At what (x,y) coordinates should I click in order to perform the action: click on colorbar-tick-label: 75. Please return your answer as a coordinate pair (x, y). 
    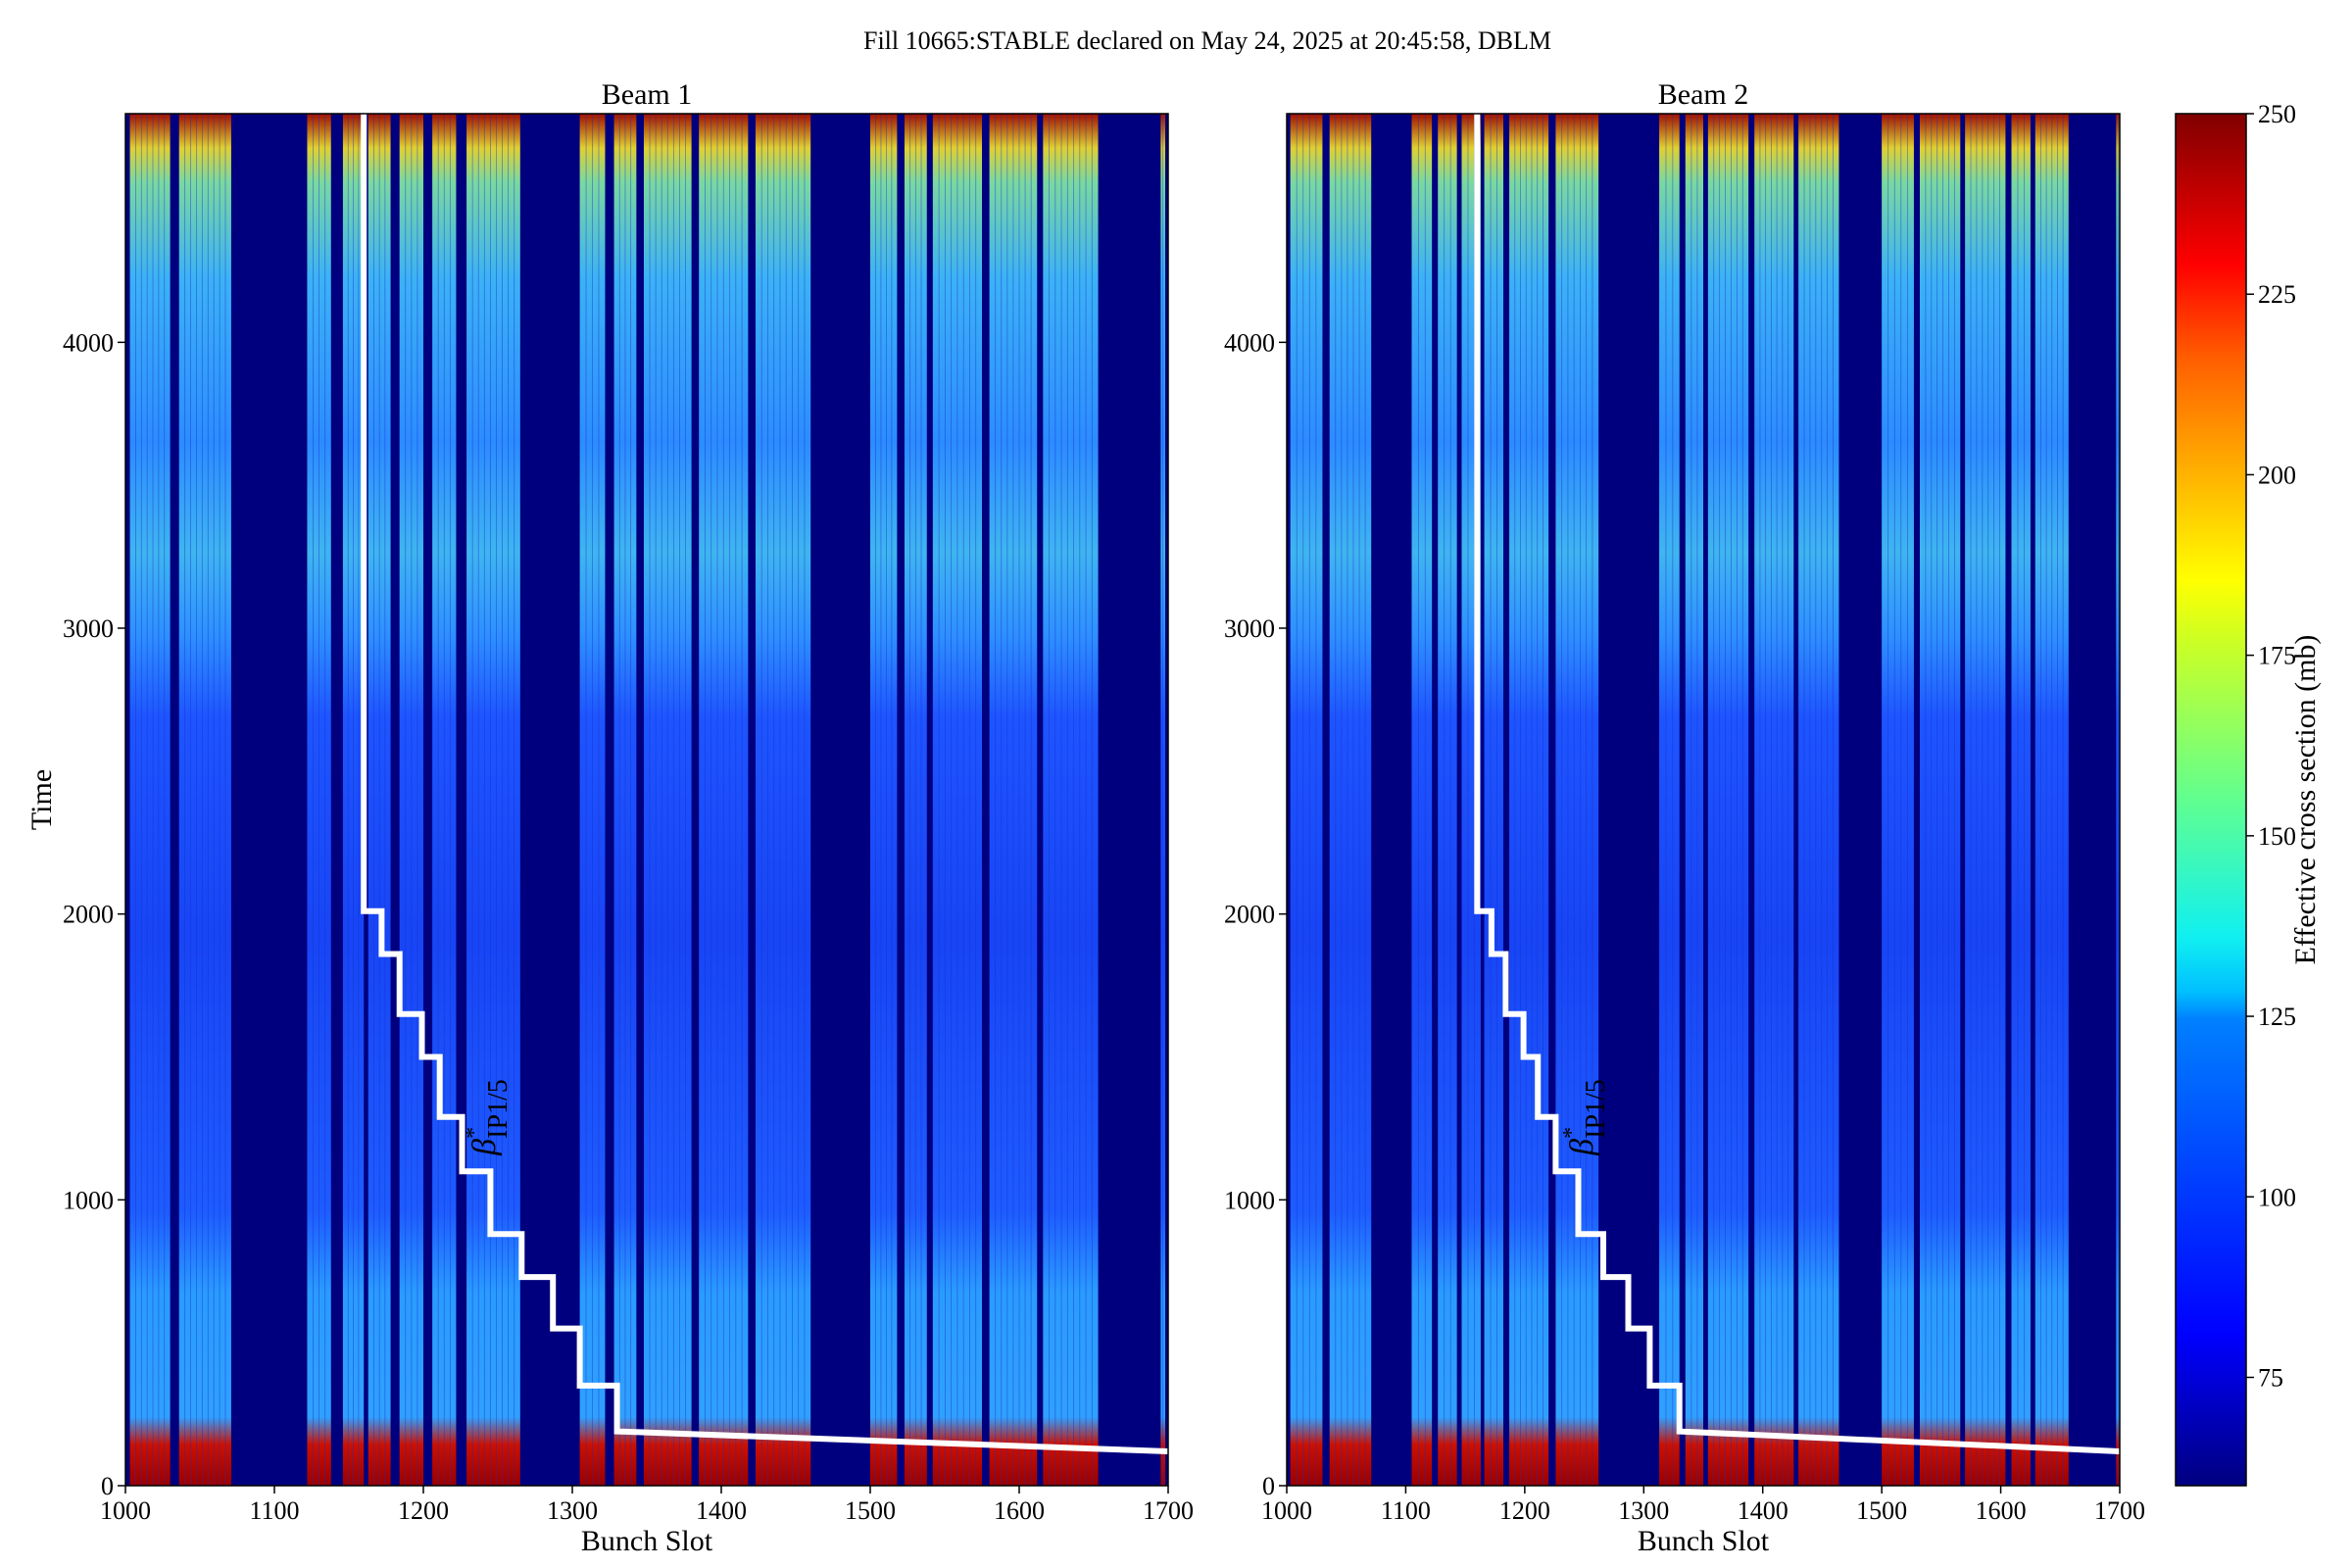
    Looking at the image, I should click on (2270, 1377).